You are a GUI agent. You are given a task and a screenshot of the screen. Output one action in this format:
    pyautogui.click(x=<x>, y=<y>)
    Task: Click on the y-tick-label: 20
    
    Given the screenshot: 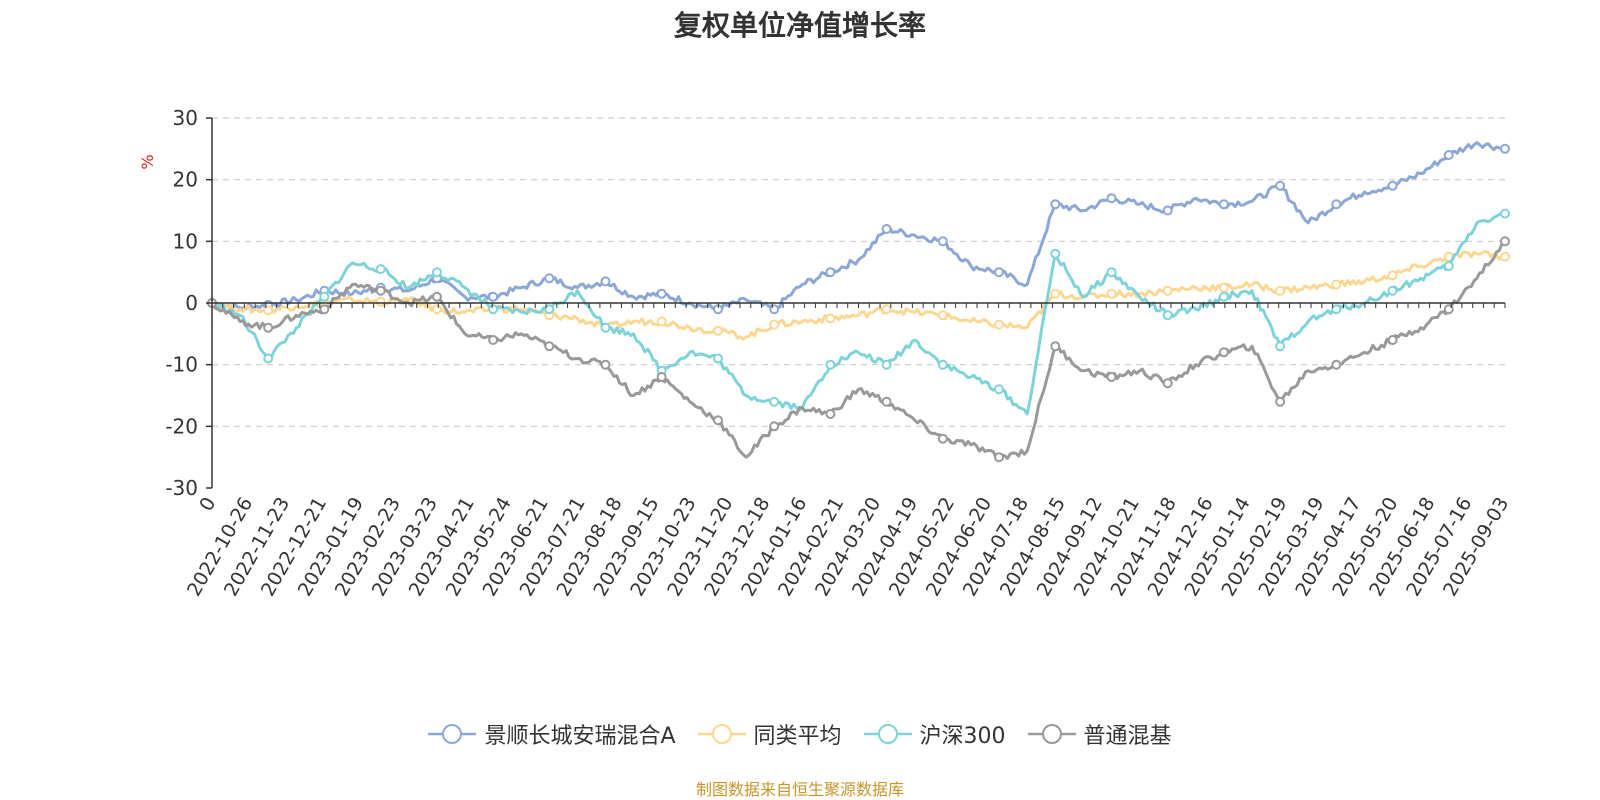 What is the action you would take?
    pyautogui.click(x=185, y=180)
    